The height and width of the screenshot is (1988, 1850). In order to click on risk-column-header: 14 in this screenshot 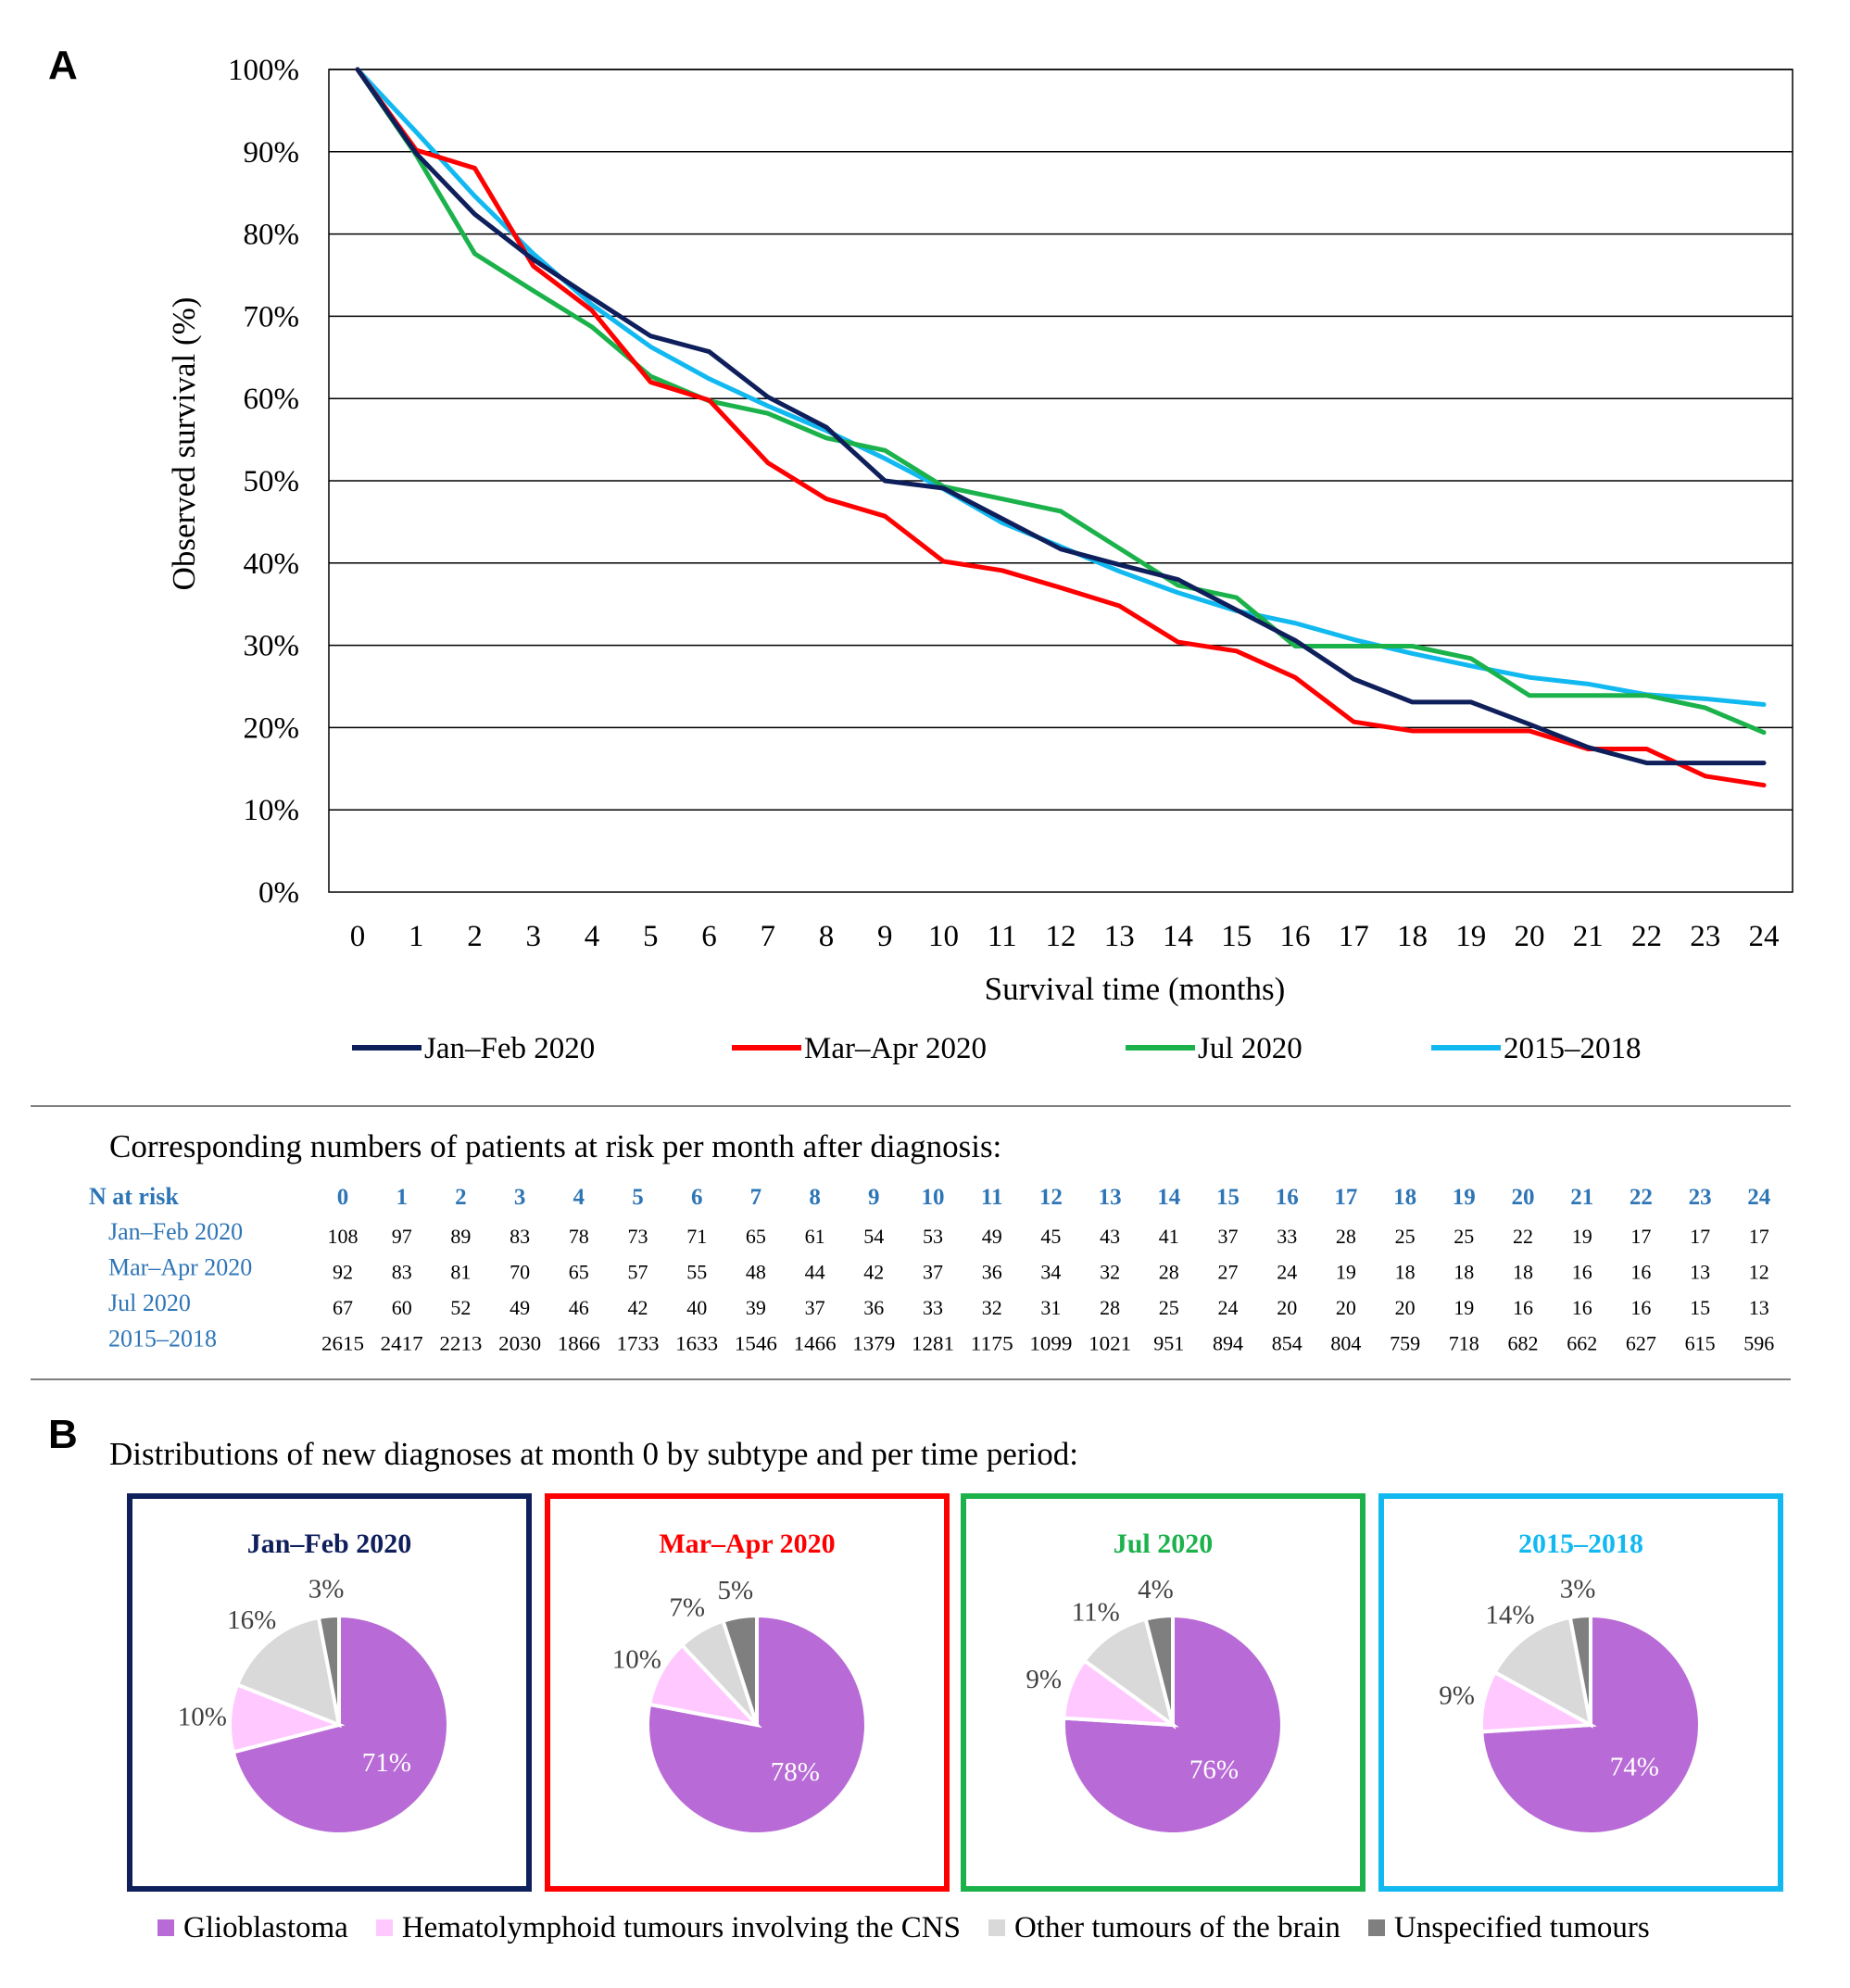, I will do `click(1169, 1197)`.